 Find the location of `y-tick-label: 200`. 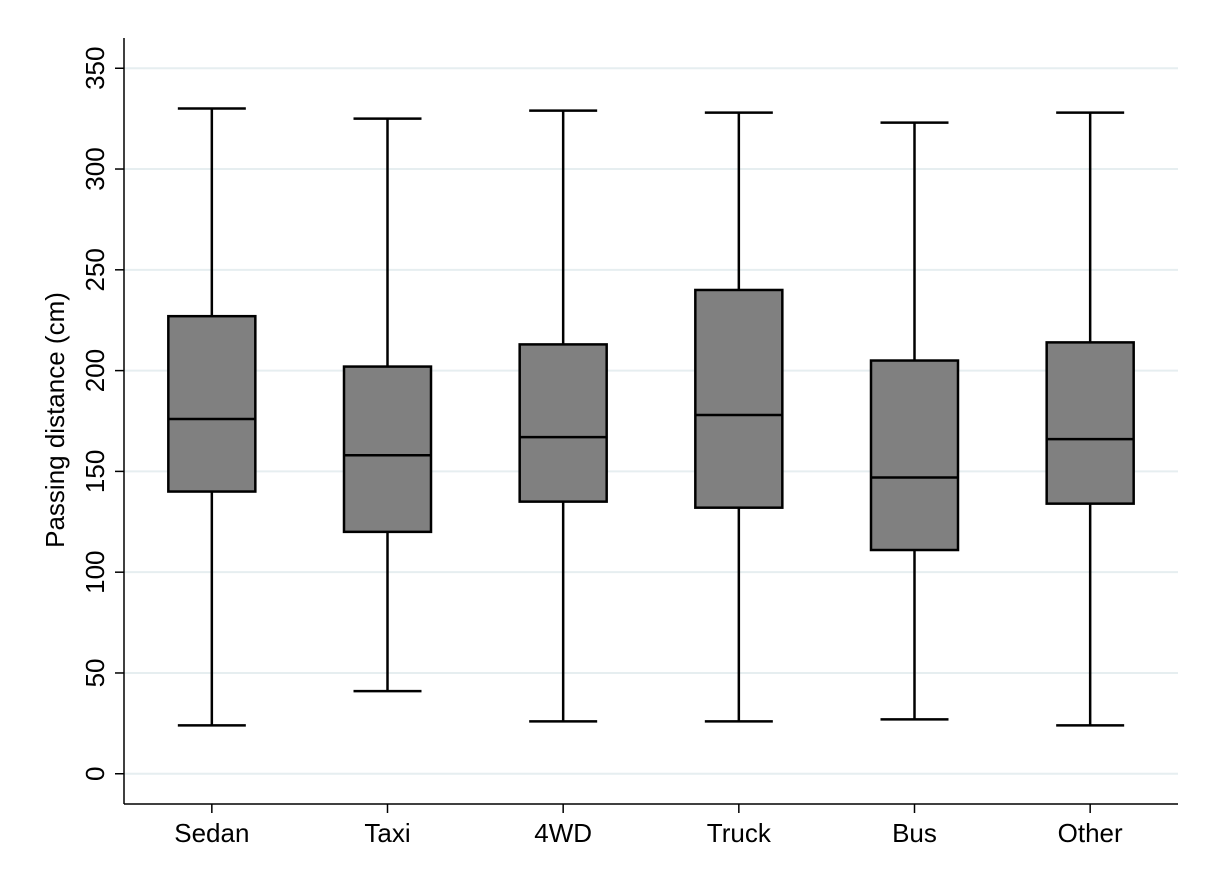

y-tick-label: 200 is located at coordinates (95, 370).